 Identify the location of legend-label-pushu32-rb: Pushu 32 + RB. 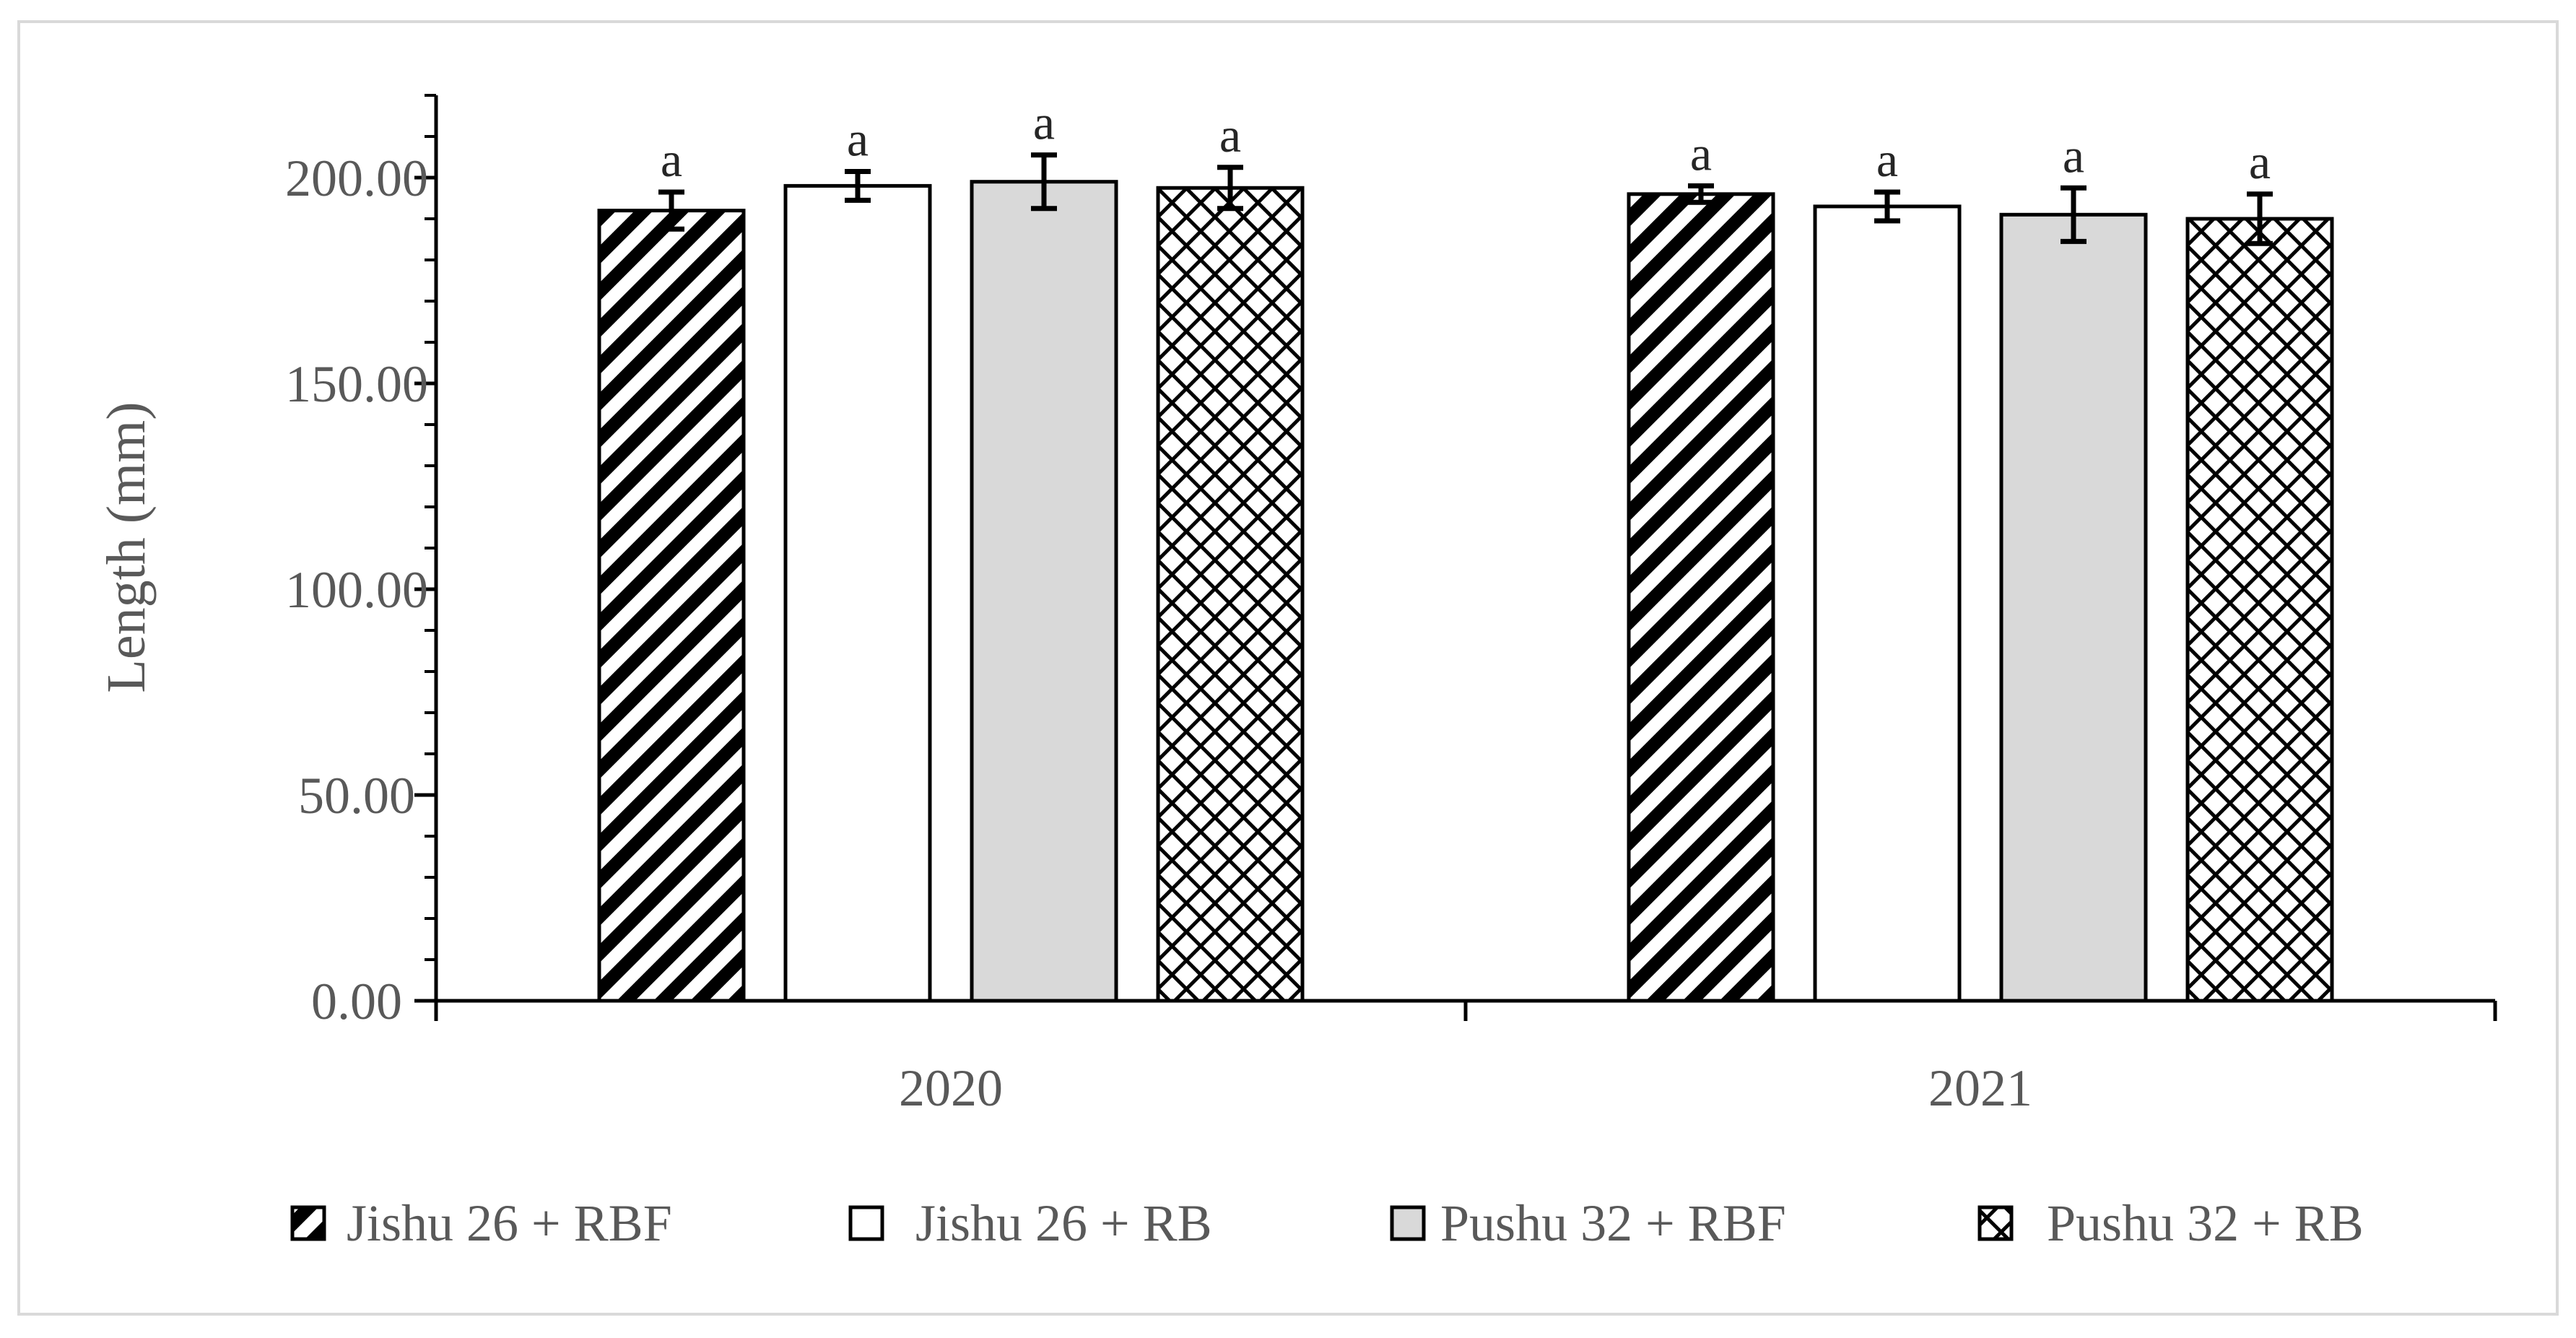
(2205, 1223).